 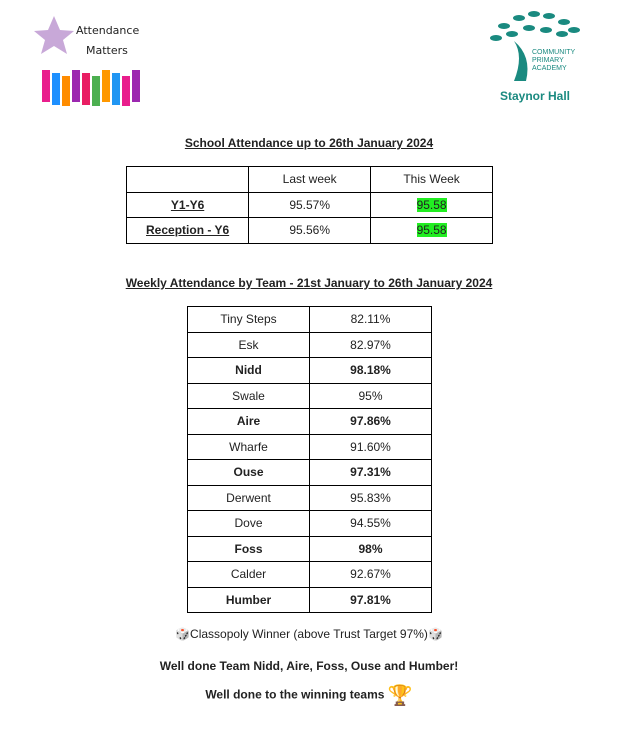 I want to click on team-team: Nidd, so click(x=248, y=370).